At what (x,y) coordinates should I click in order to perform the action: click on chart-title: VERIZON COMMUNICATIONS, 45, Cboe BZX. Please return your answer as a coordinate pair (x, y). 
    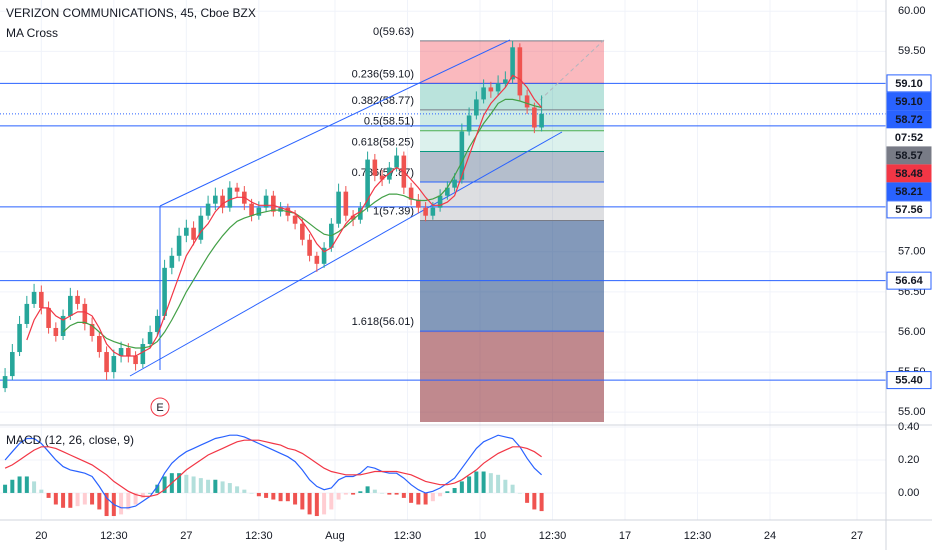
    Looking at the image, I should click on (131, 13).